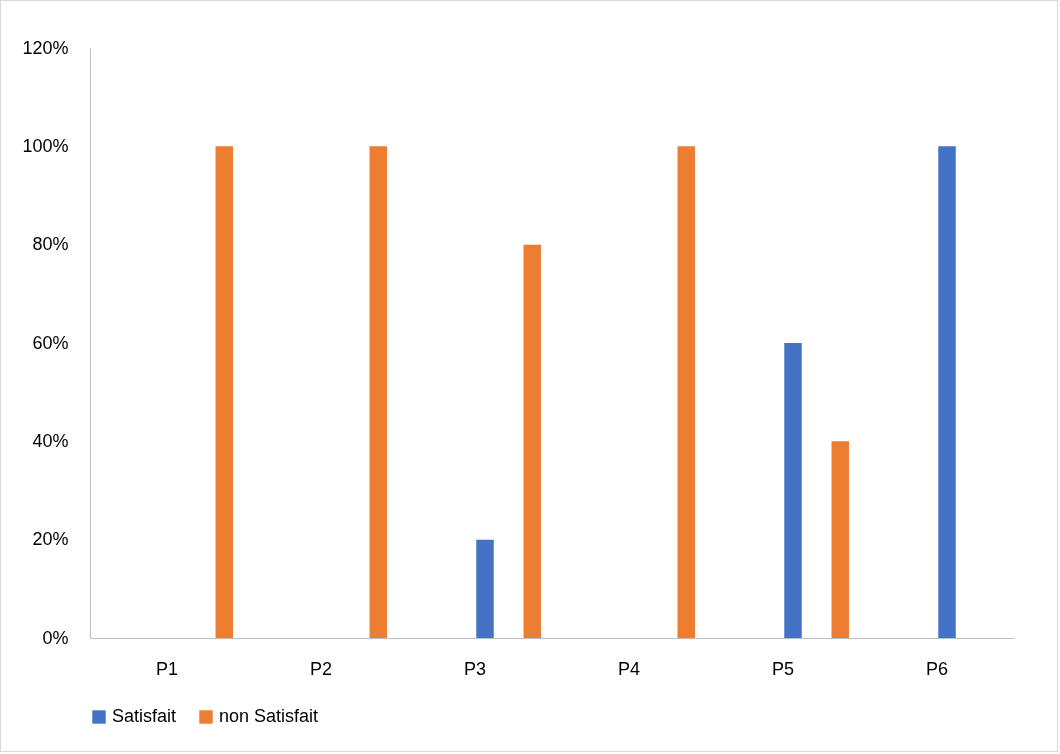  What do you see at coordinates (45, 47) in the screenshot?
I see `y-tick-label: 120%` at bounding box center [45, 47].